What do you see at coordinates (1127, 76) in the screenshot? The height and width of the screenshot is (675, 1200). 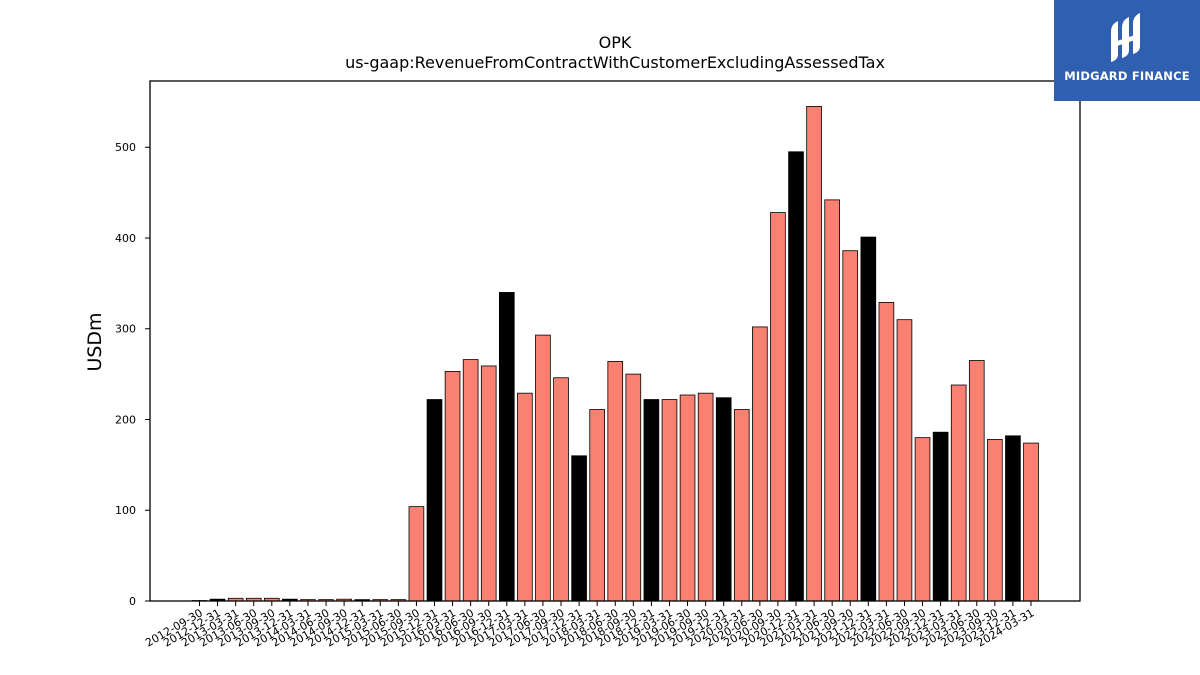 I see `brand-name: MIDGARD FINANCE` at bounding box center [1127, 76].